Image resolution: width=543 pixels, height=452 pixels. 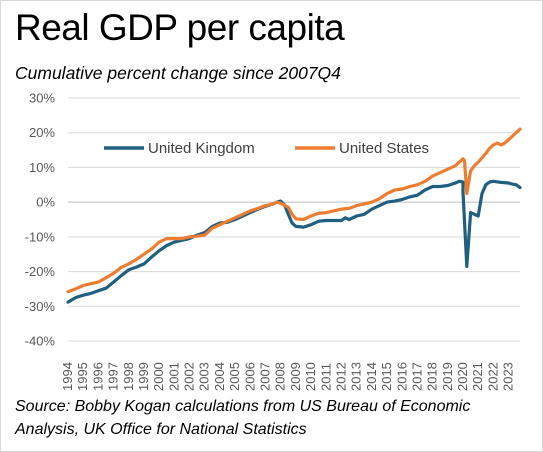 I want to click on x-tick-label: 2021, so click(x=477, y=376).